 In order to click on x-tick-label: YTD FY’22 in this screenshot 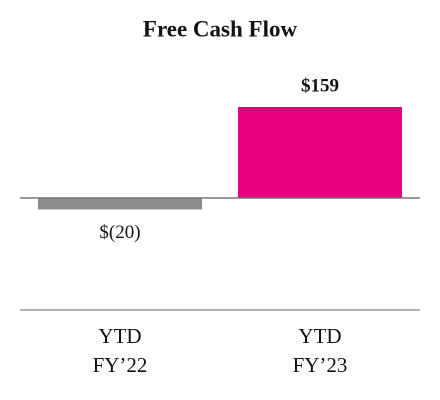, I will do `click(120, 350)`.